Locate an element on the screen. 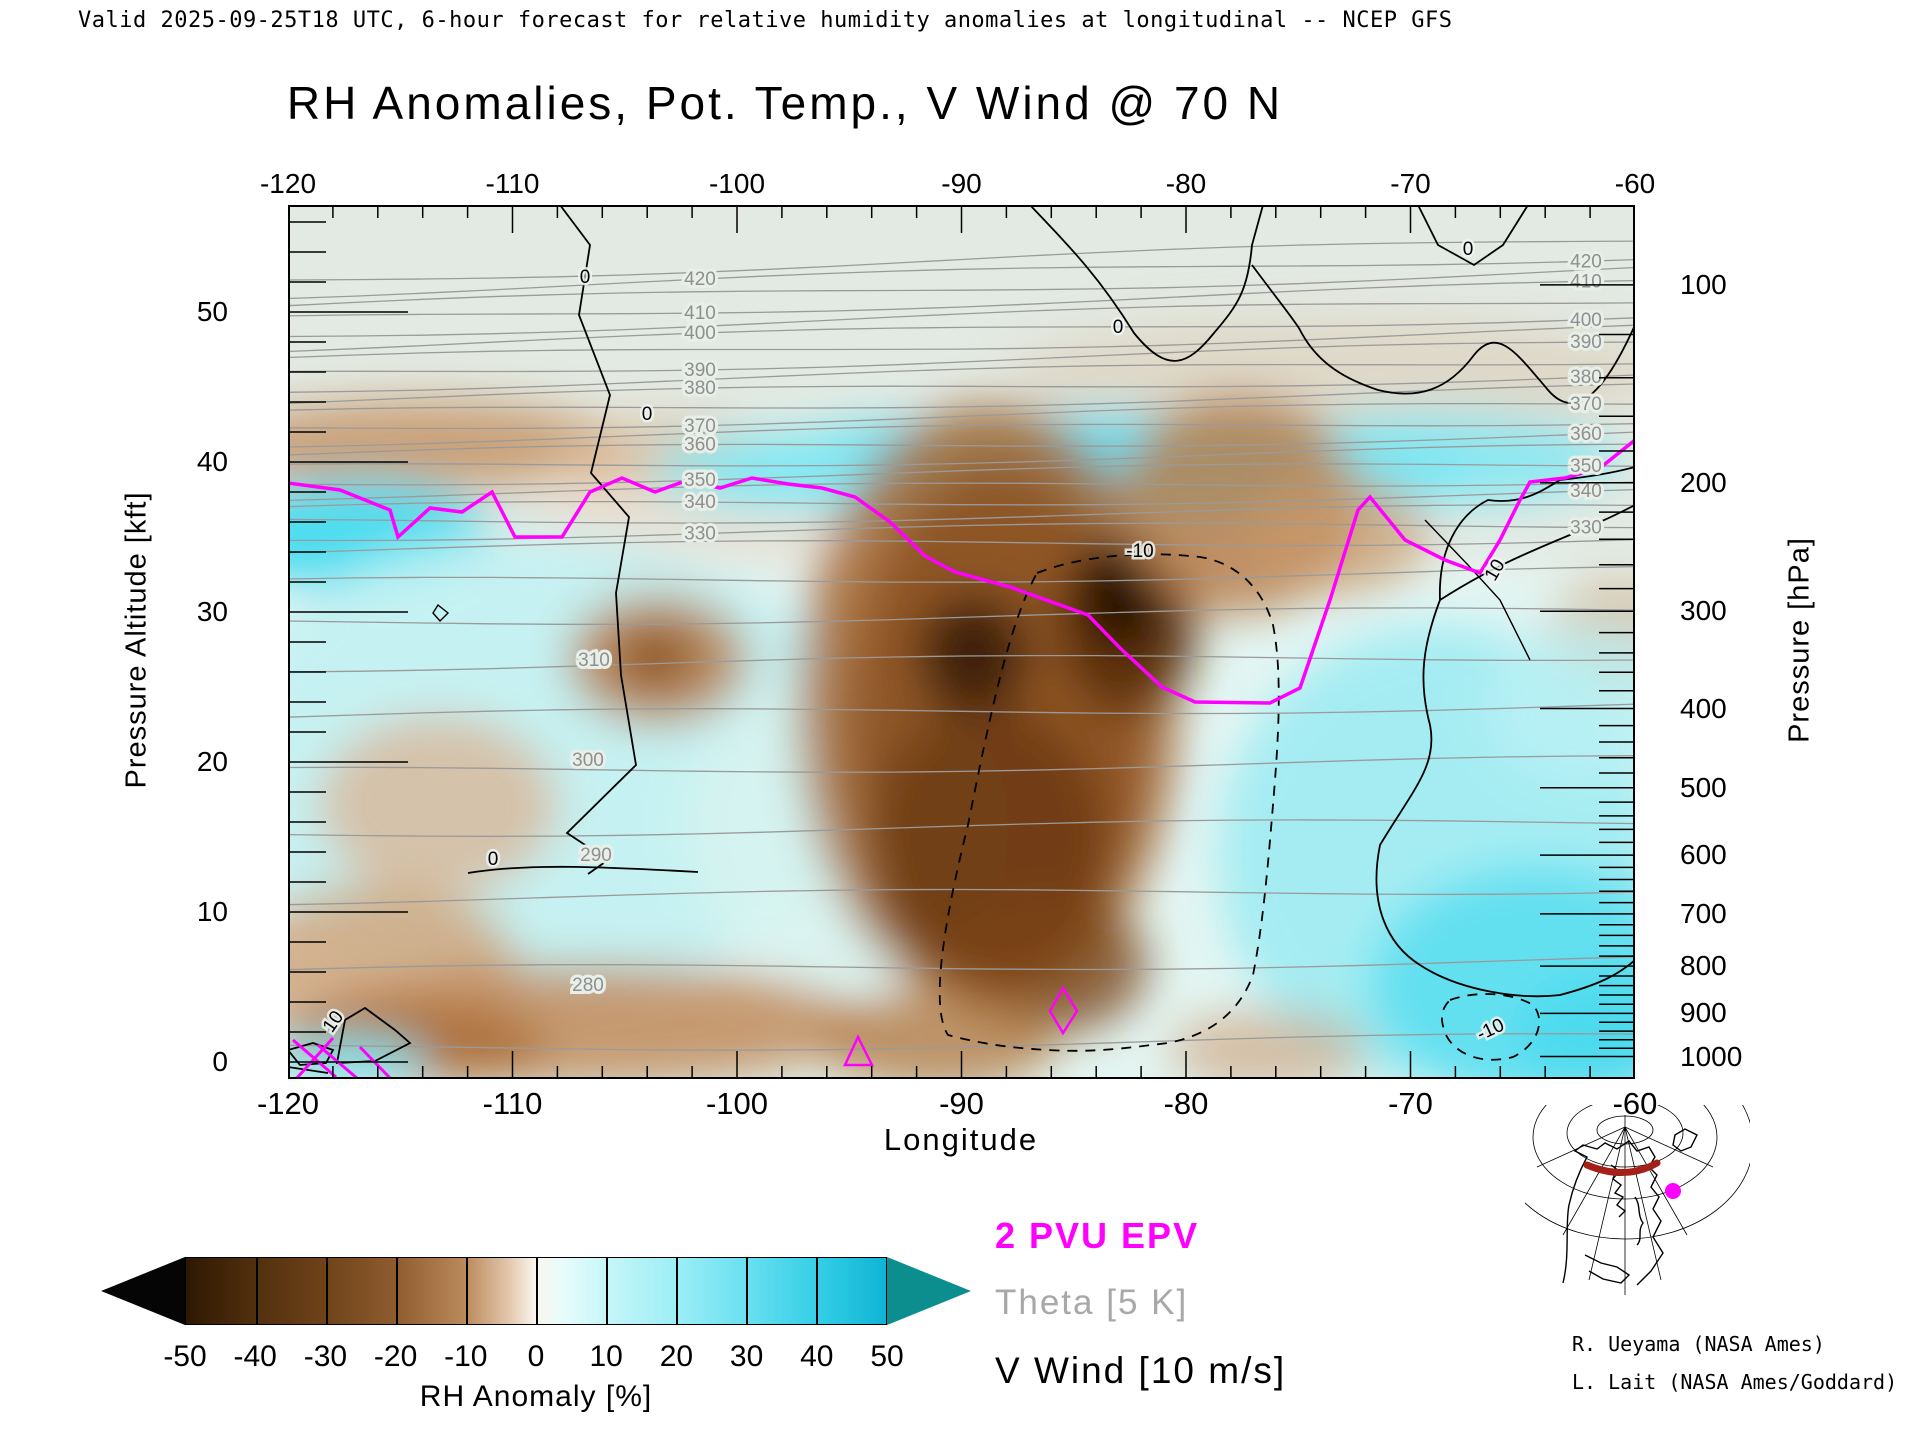 The height and width of the screenshot is (1440, 1920). credit-line-2: L. Lait (NASA Ames/Goddard) is located at coordinates (1735, 1382).